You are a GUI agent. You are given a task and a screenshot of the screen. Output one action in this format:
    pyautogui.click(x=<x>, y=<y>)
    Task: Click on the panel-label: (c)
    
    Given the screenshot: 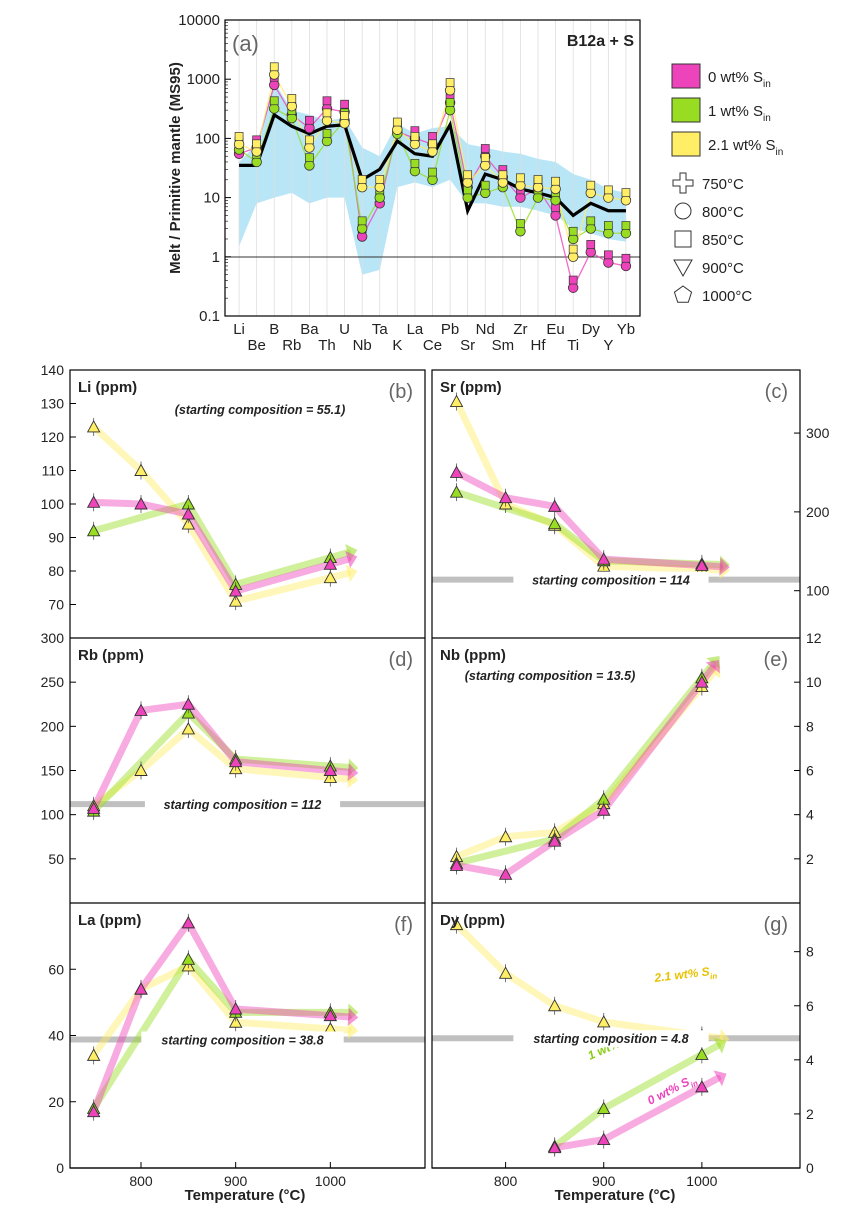 What is the action you would take?
    pyautogui.click(x=776, y=392)
    